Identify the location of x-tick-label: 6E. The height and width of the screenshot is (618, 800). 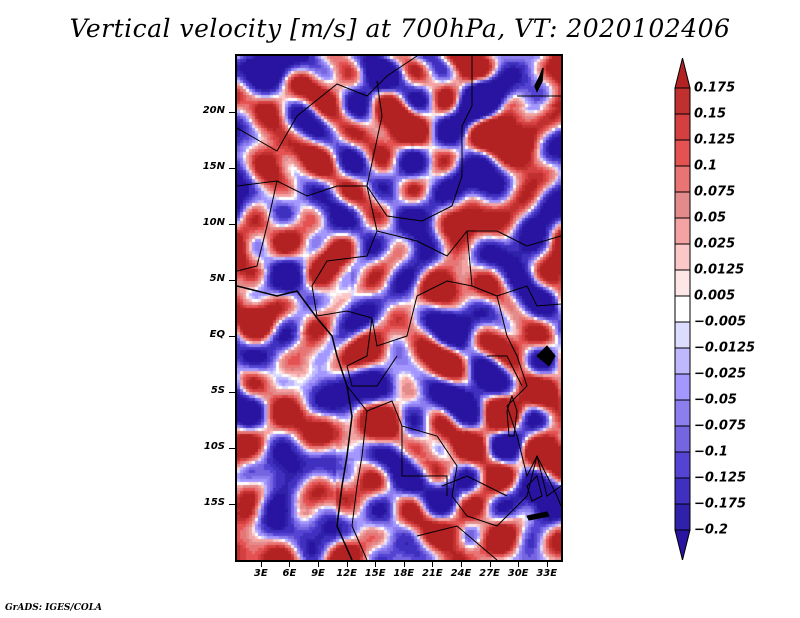
(289, 573).